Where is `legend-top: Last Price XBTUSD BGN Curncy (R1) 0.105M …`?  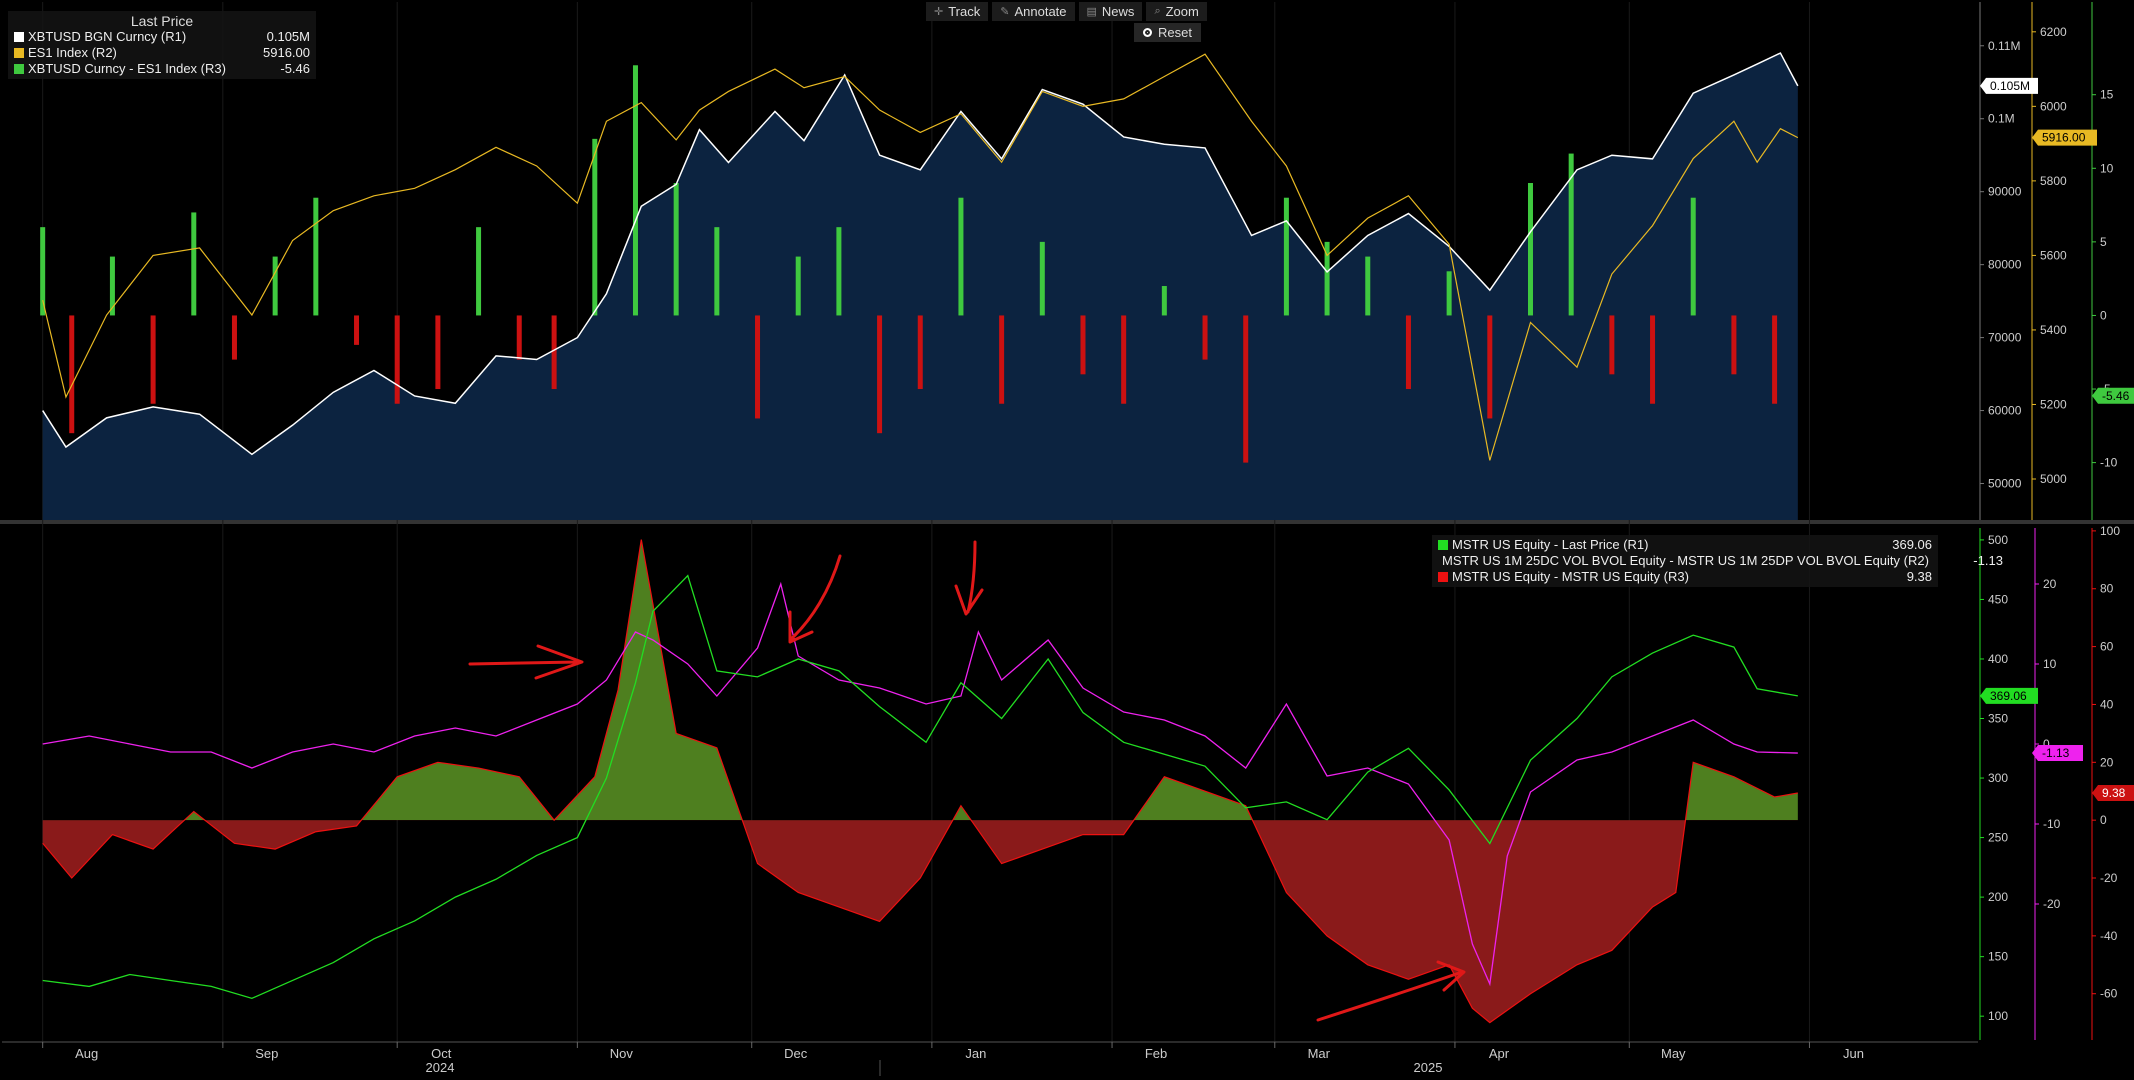
legend-top: Last Price XBTUSD BGN Curncy (R1) 0.105M … is located at coordinates (162, 45).